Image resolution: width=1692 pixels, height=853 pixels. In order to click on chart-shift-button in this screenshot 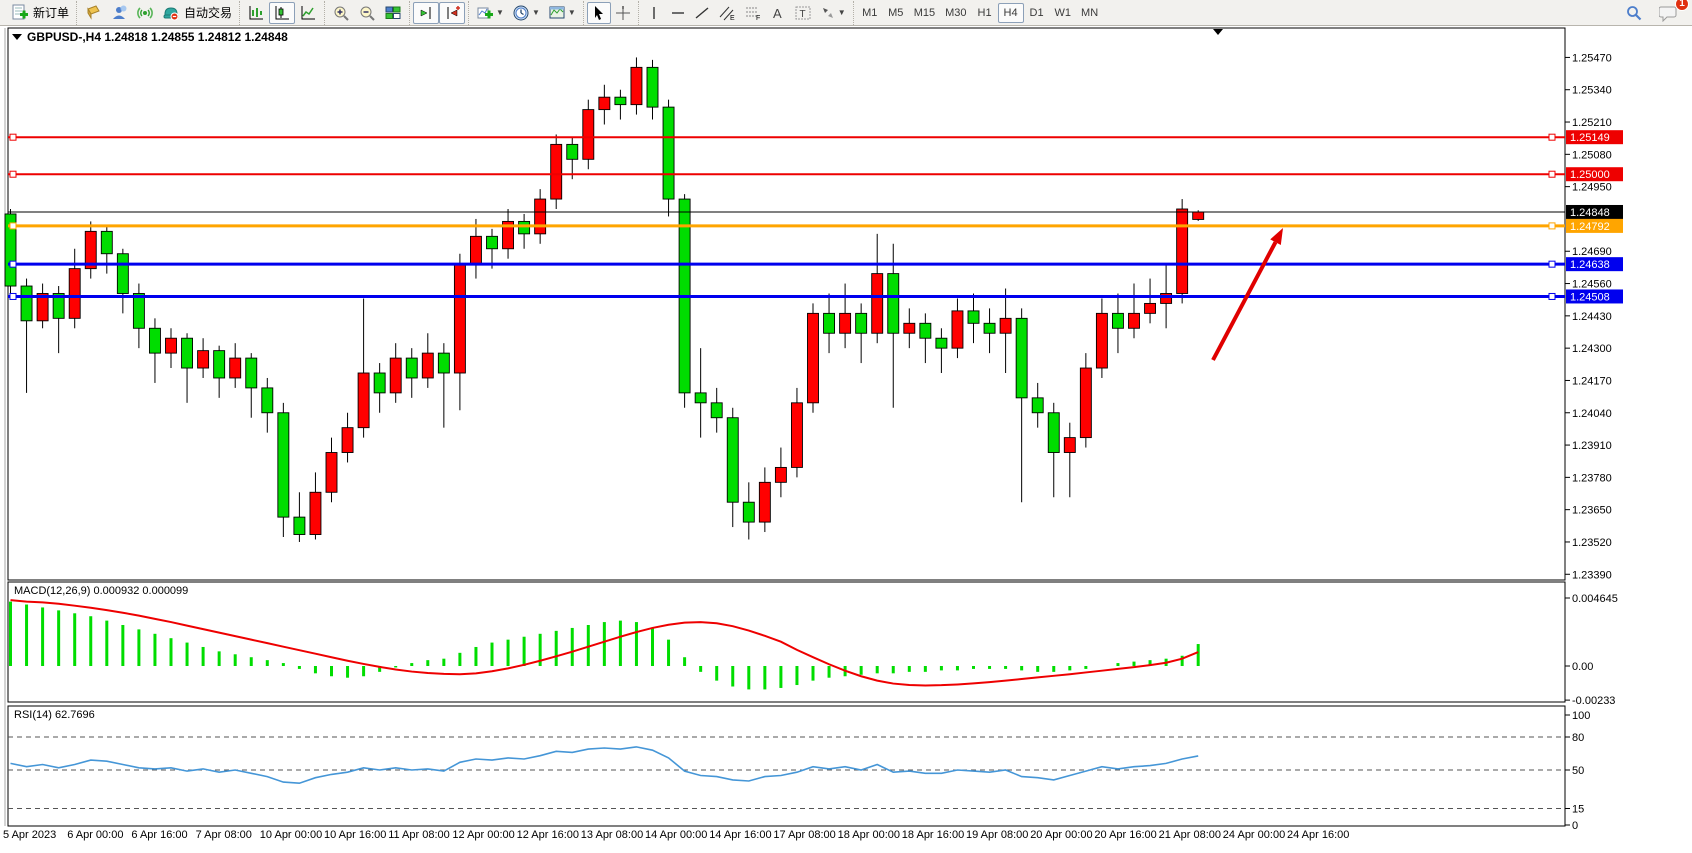, I will do `click(452, 12)`.